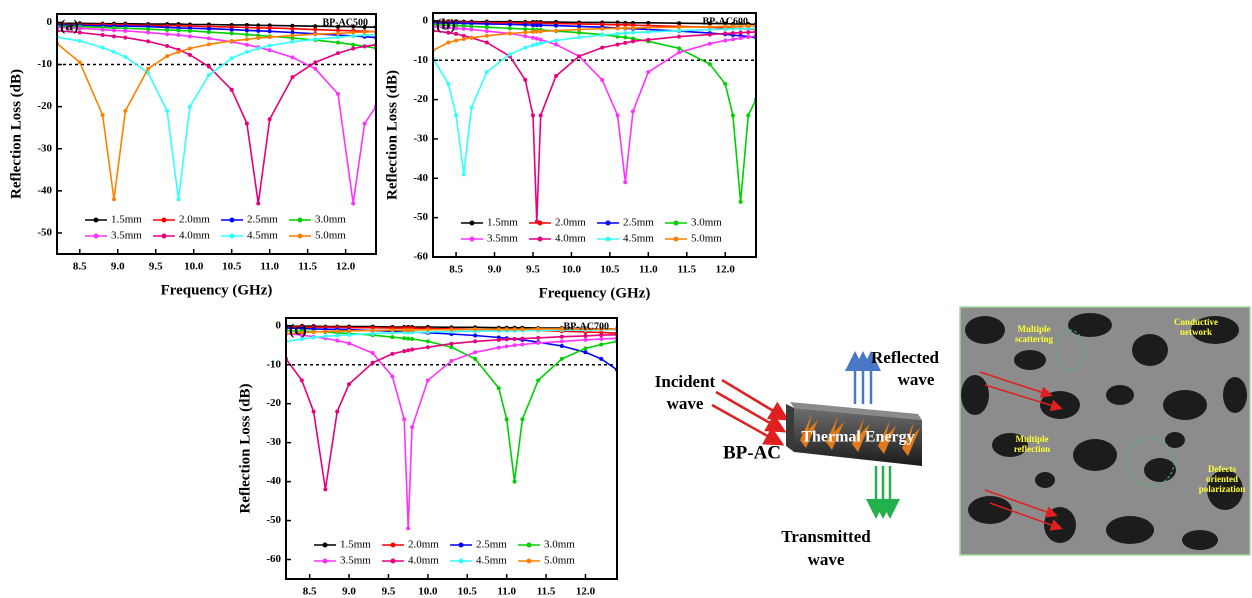 This screenshot has height=598, width=1252. Describe the element at coordinates (194, 236) in the screenshot. I see `legend-label: 4.0mm` at that location.